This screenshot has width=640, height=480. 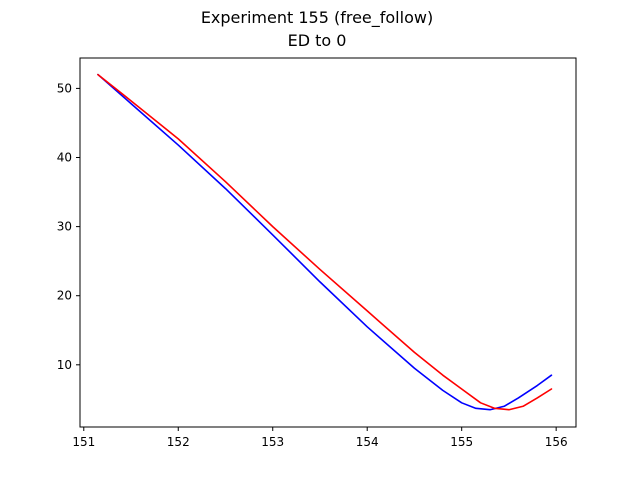 I want to click on y-tick-label: 20, so click(x=64, y=296).